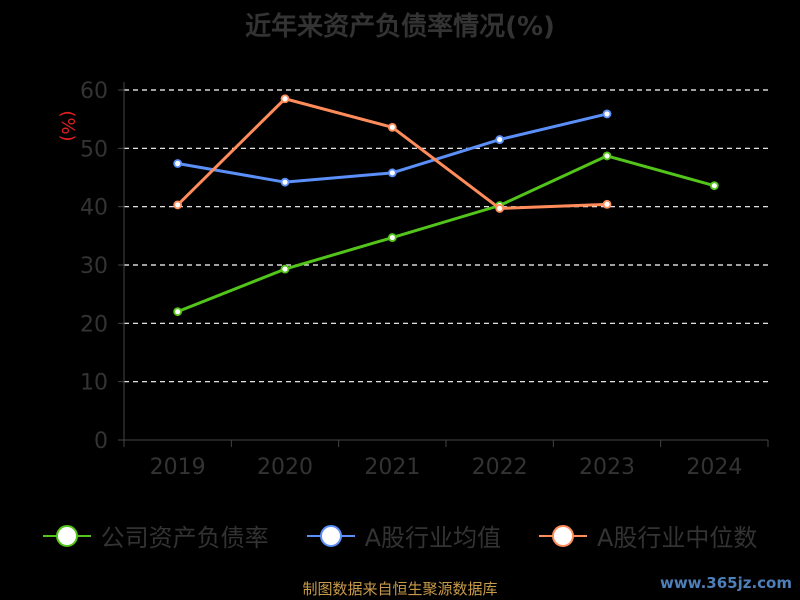 Image resolution: width=800 pixels, height=600 pixels. I want to click on legend-item: 公司资产负债率, so click(155, 535).